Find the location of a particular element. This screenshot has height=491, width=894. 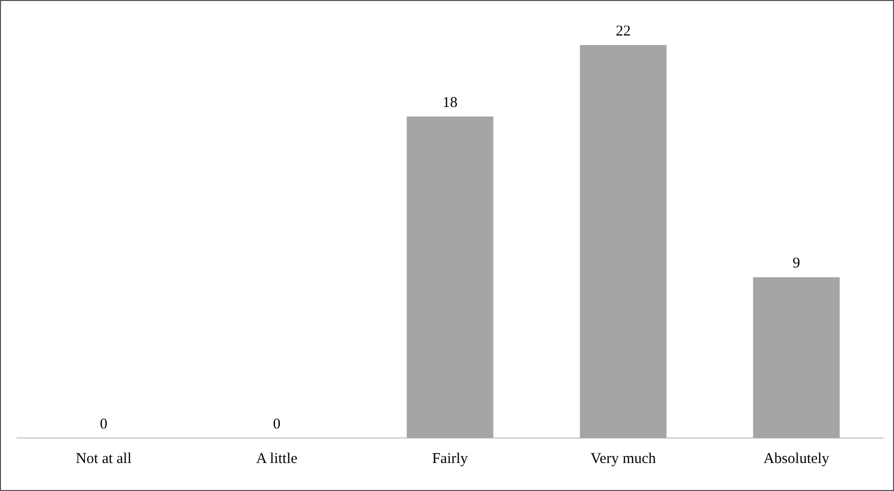

x-tick-label: Absolutely is located at coordinates (796, 458).